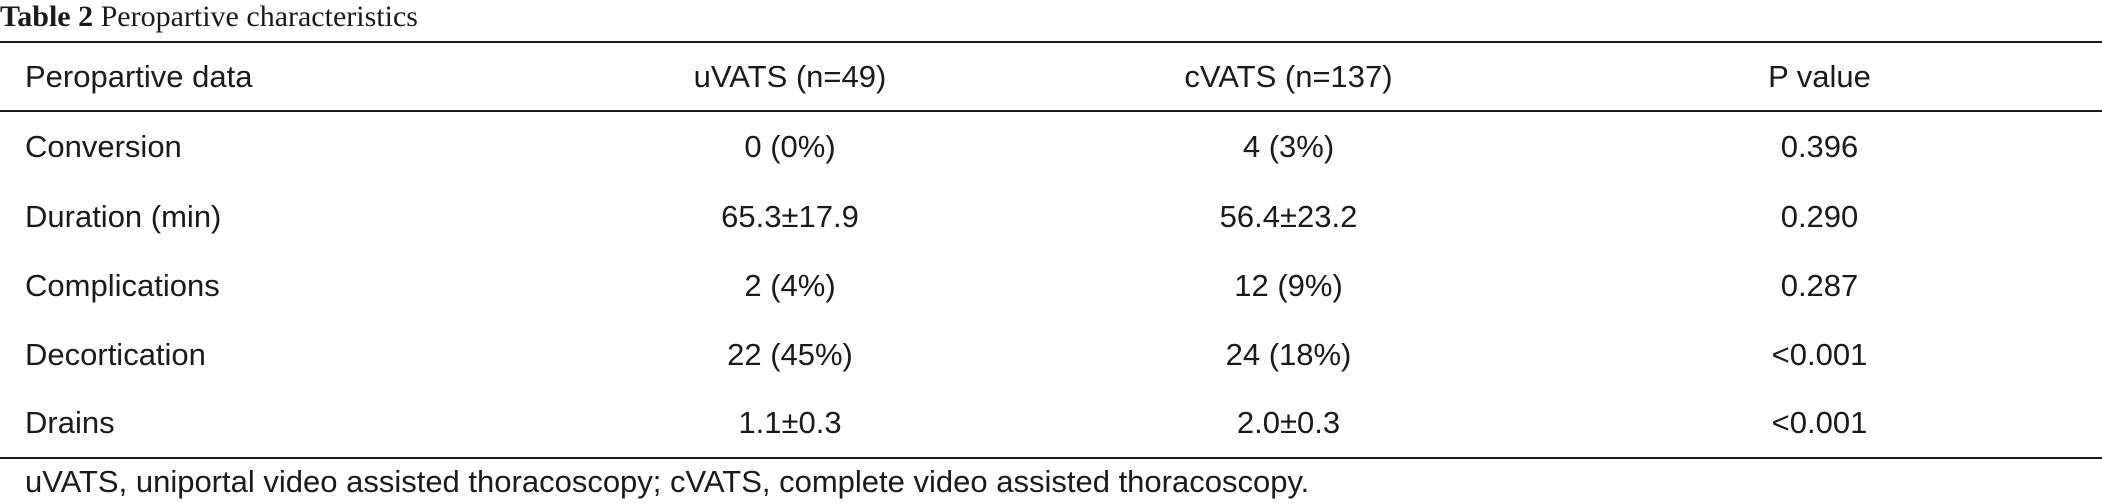 This screenshot has height=503, width=2102. I want to click on table-row: Drains 1.1±0.3 2.0±0.3 <0.001, so click(1051, 424).